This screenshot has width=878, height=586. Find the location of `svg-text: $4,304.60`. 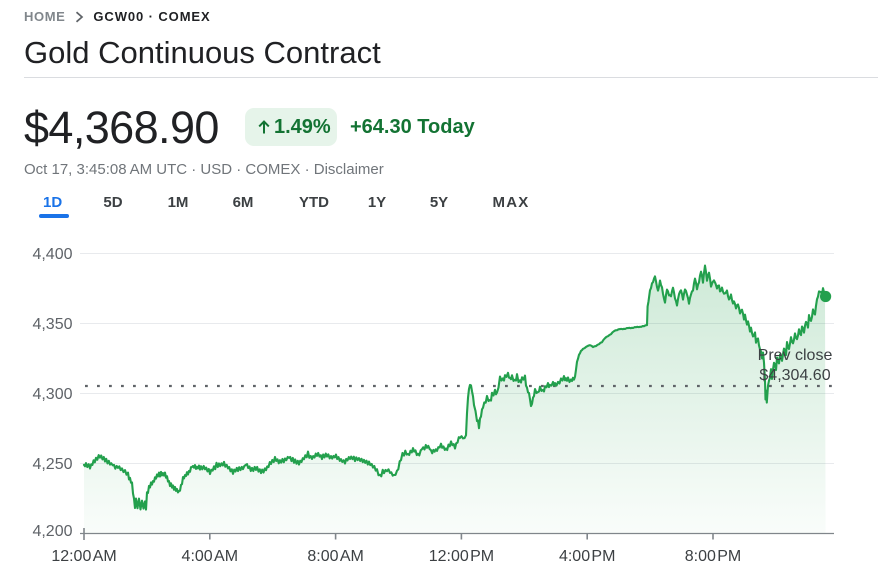

svg-text: $4,304.60 is located at coordinates (794, 375).